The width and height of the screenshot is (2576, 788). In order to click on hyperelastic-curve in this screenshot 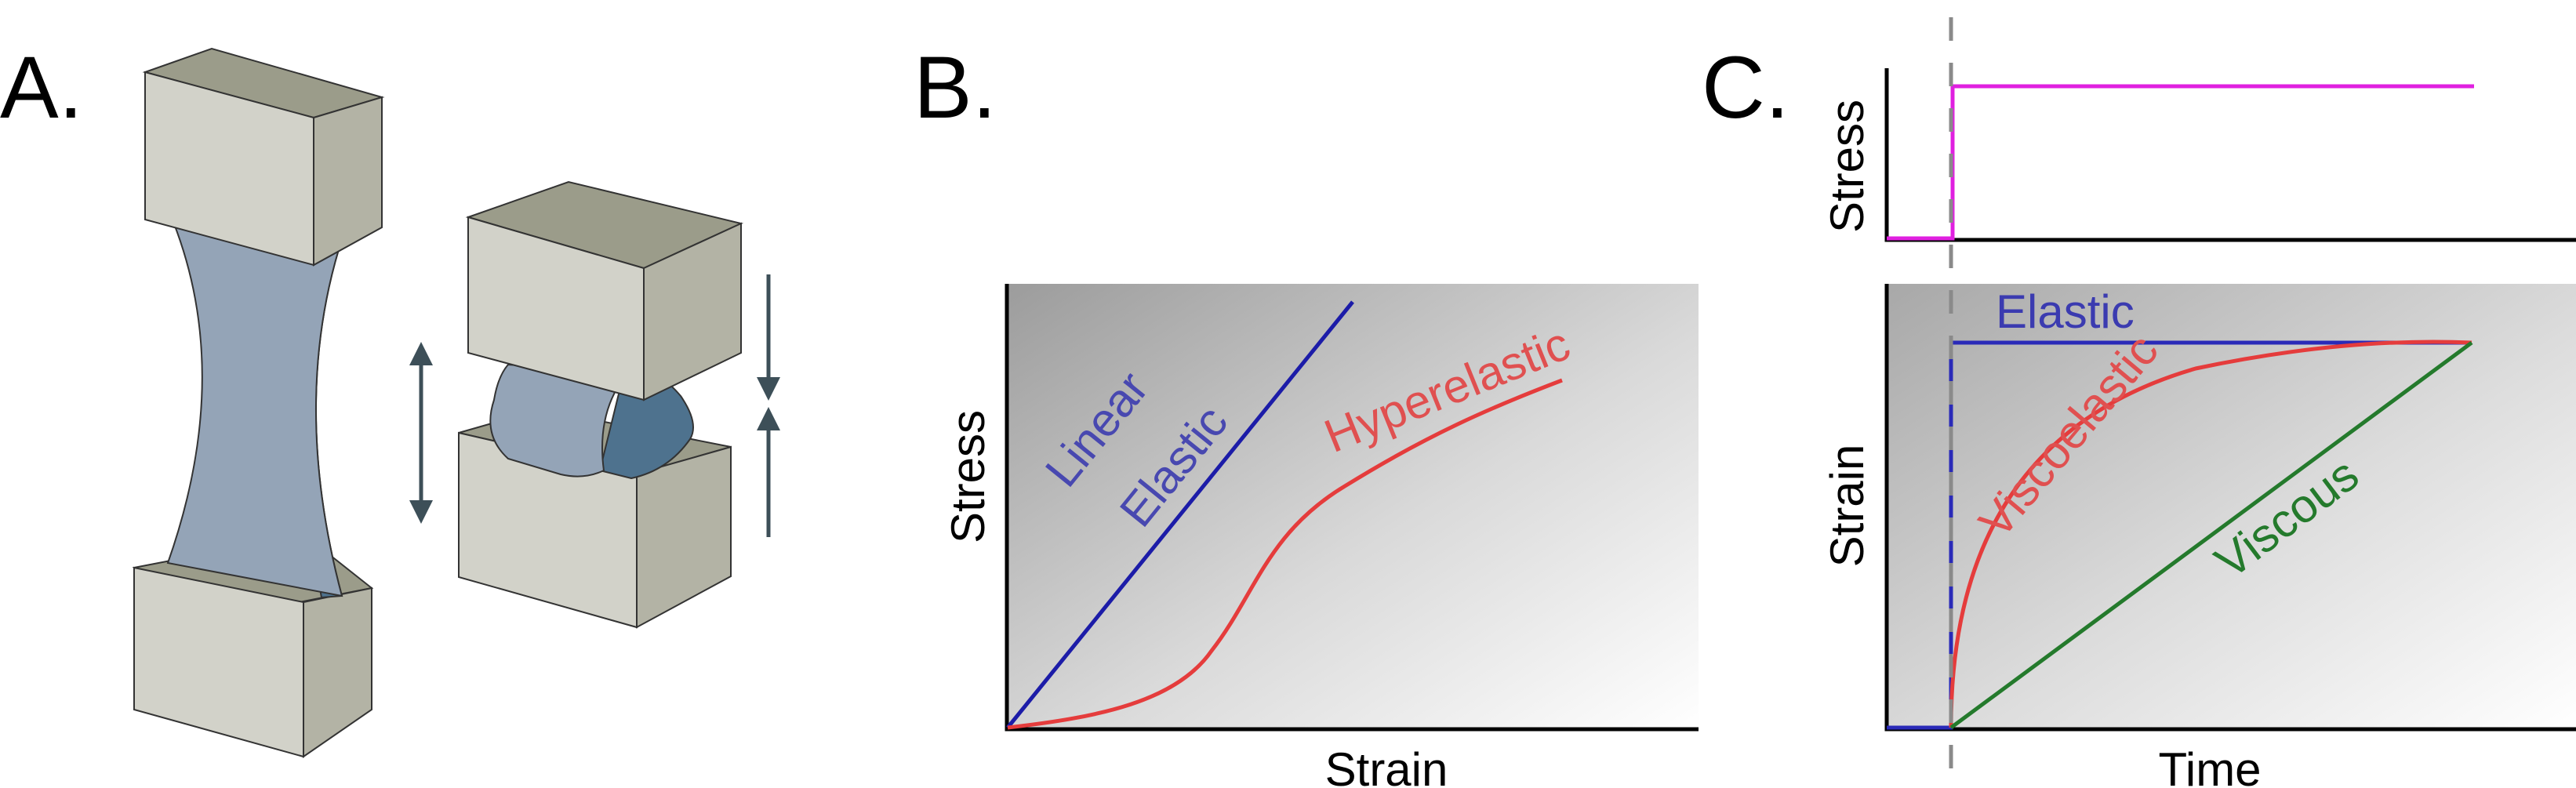, I will do `click(1285, 554)`.